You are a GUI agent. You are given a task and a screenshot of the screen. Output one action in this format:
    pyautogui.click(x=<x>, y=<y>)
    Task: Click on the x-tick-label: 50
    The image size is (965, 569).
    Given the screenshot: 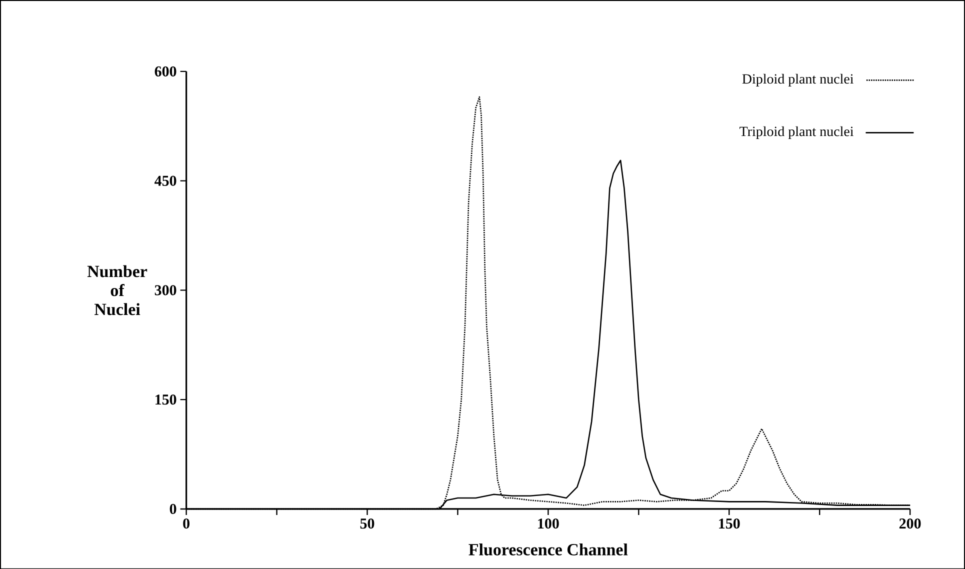 What is the action you would take?
    pyautogui.click(x=367, y=523)
    